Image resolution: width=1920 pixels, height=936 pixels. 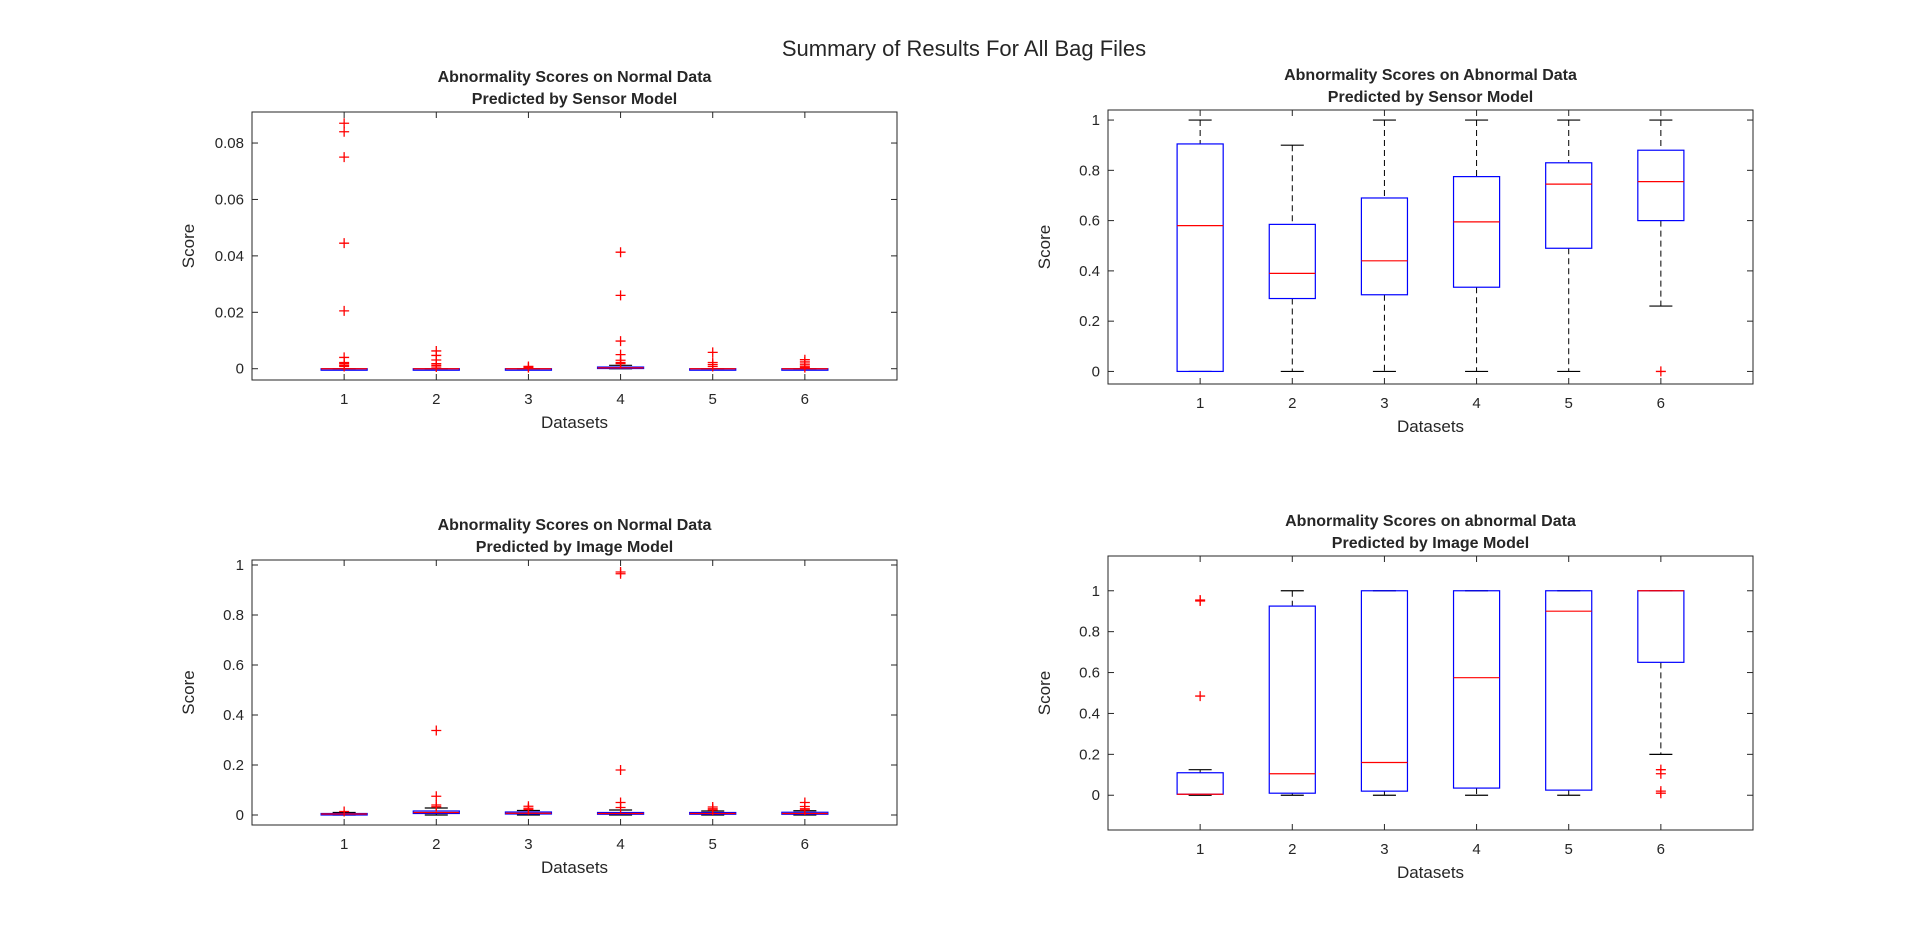 What do you see at coordinates (964, 48) in the screenshot?
I see `figure-title: Summary of Results For All Bag Files` at bounding box center [964, 48].